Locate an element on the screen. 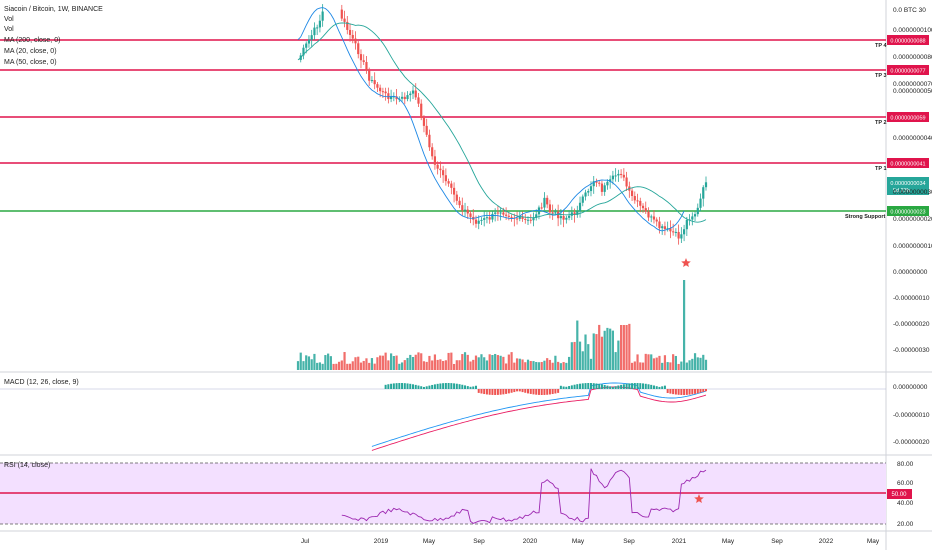 The width and height of the screenshot is (932, 555). indicator-vol-2: Vol is located at coordinates (9, 29).